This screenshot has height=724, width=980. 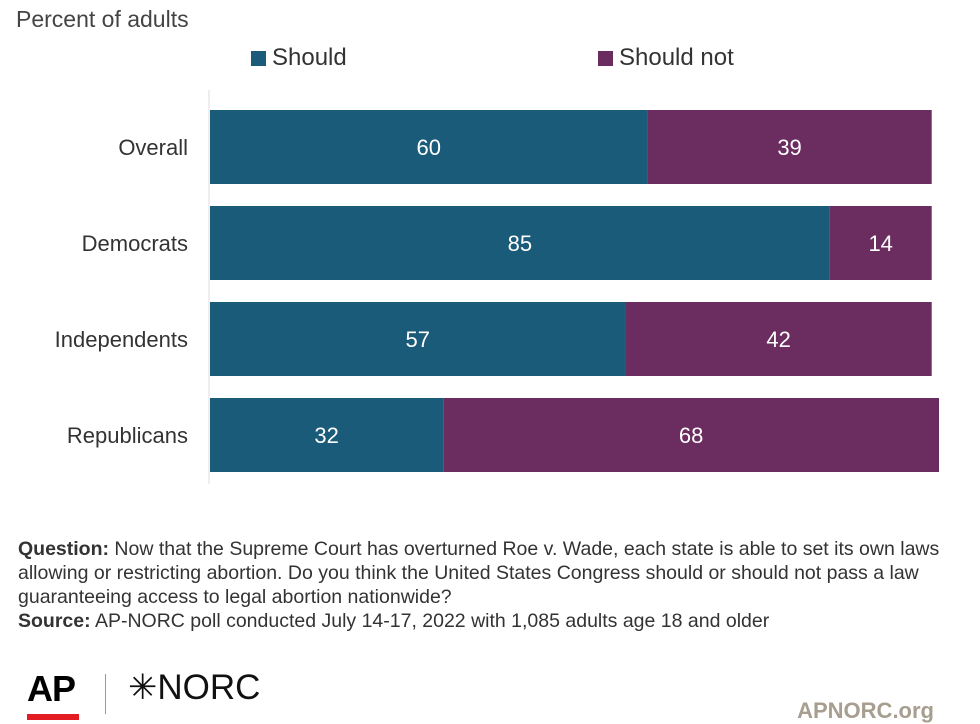 What do you see at coordinates (105, 694) in the screenshot?
I see `logo-divider` at bounding box center [105, 694].